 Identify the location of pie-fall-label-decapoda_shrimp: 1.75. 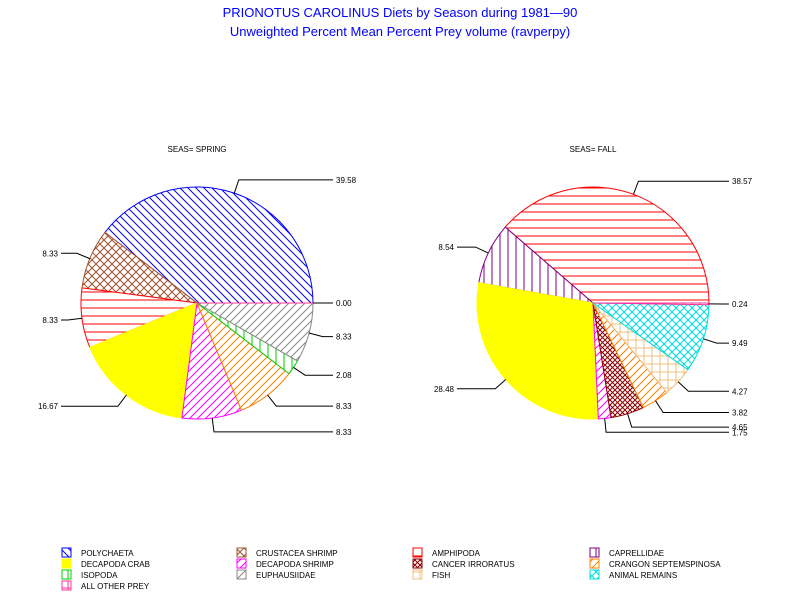
(740, 432).